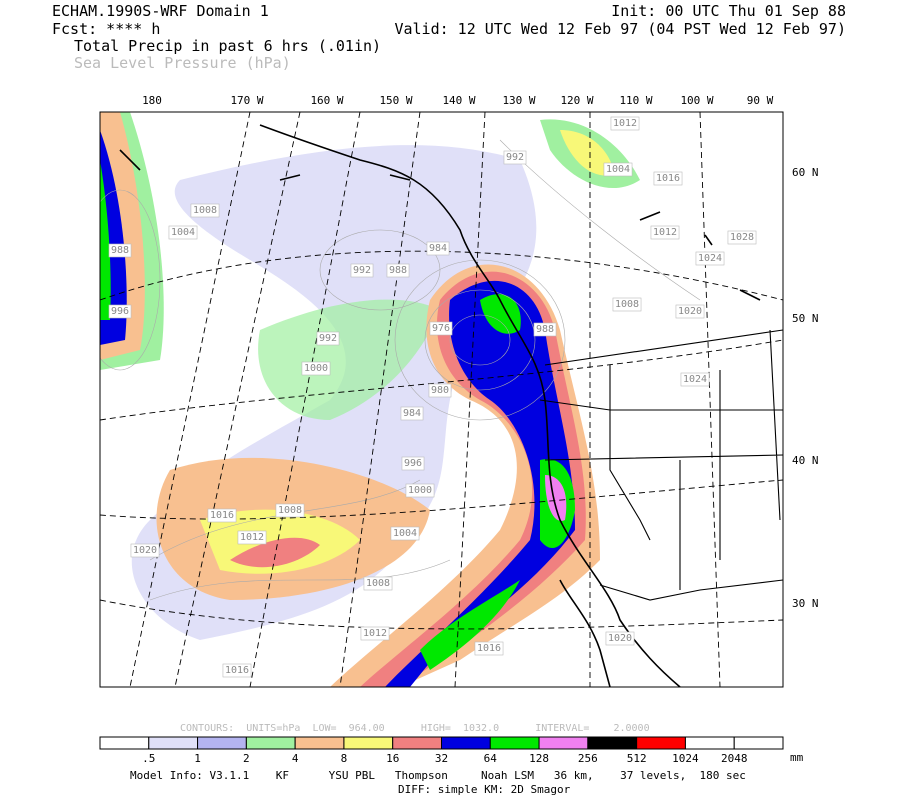 This screenshot has width=900, height=800. What do you see at coordinates (742, 237) in the screenshot?
I see `contour-label: 1028` at bounding box center [742, 237].